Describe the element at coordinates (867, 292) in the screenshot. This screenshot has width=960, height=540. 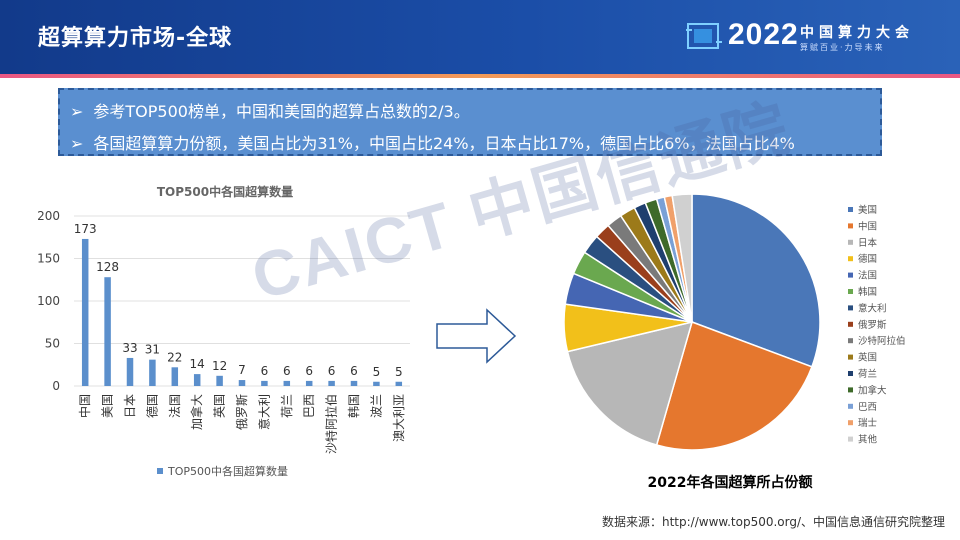
I see `legend-label: 韩国` at that location.